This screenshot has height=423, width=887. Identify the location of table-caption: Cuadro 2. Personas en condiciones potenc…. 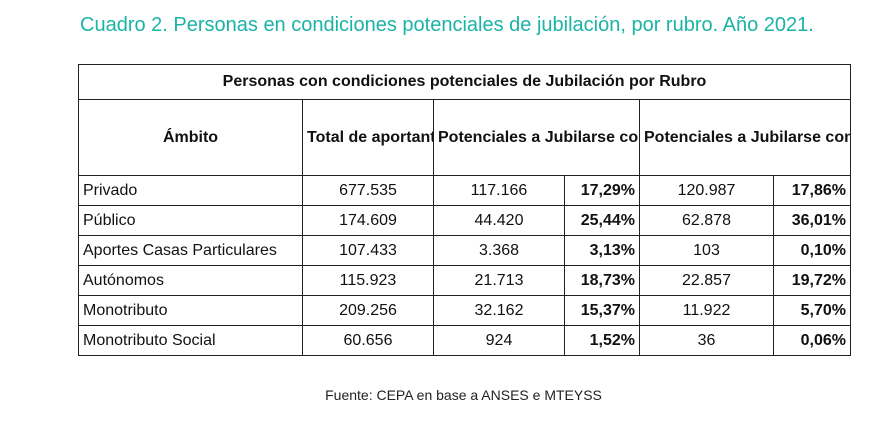
(447, 25).